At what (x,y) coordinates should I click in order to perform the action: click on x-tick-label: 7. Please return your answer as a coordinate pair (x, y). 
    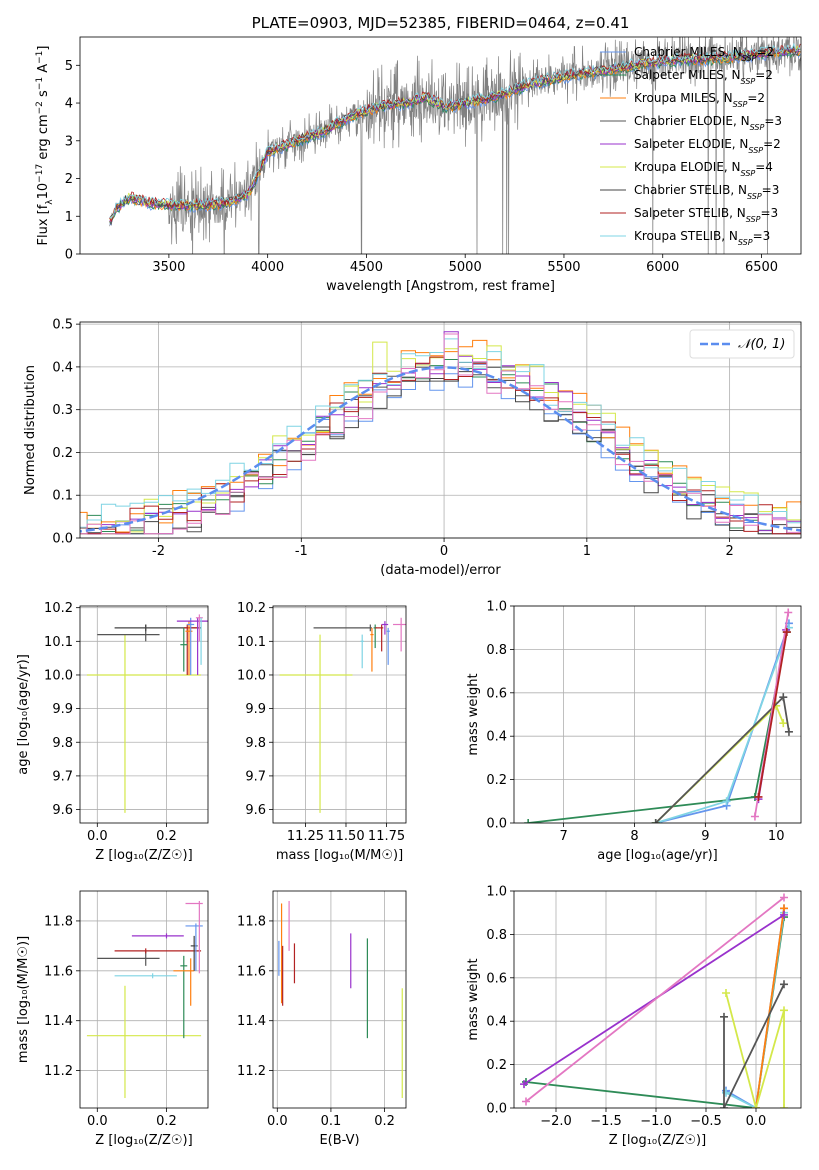
    Looking at the image, I should click on (563, 836).